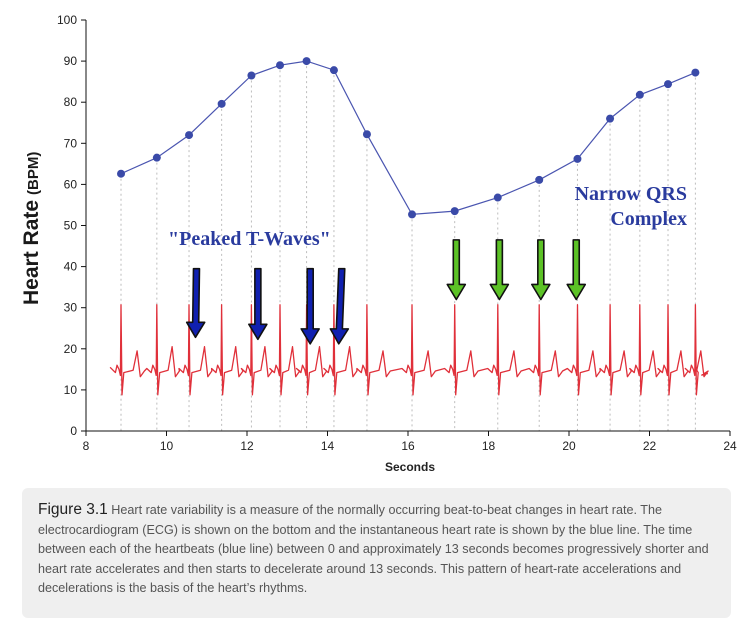 This screenshot has width=749, height=629. Describe the element at coordinates (569, 446) in the screenshot. I see `x-tick-label: 20` at that location.